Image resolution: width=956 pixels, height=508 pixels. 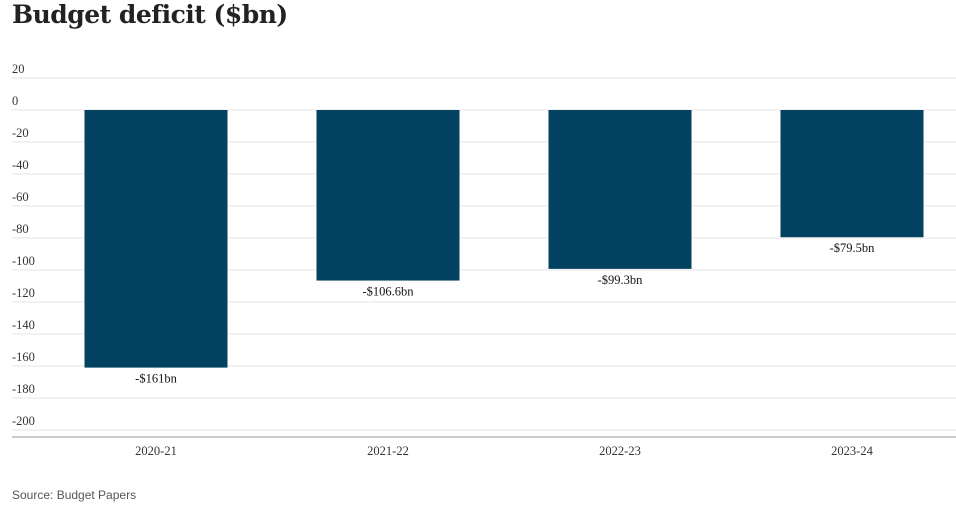 What do you see at coordinates (156, 379) in the screenshot?
I see `data-label: -$161bn` at bounding box center [156, 379].